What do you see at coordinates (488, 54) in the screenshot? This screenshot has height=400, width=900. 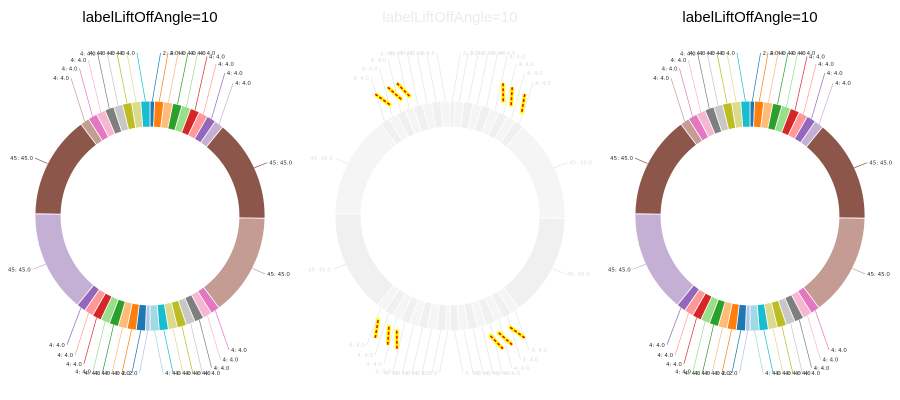 I see `slice-label-2: 4: 4.0` at bounding box center [488, 54].